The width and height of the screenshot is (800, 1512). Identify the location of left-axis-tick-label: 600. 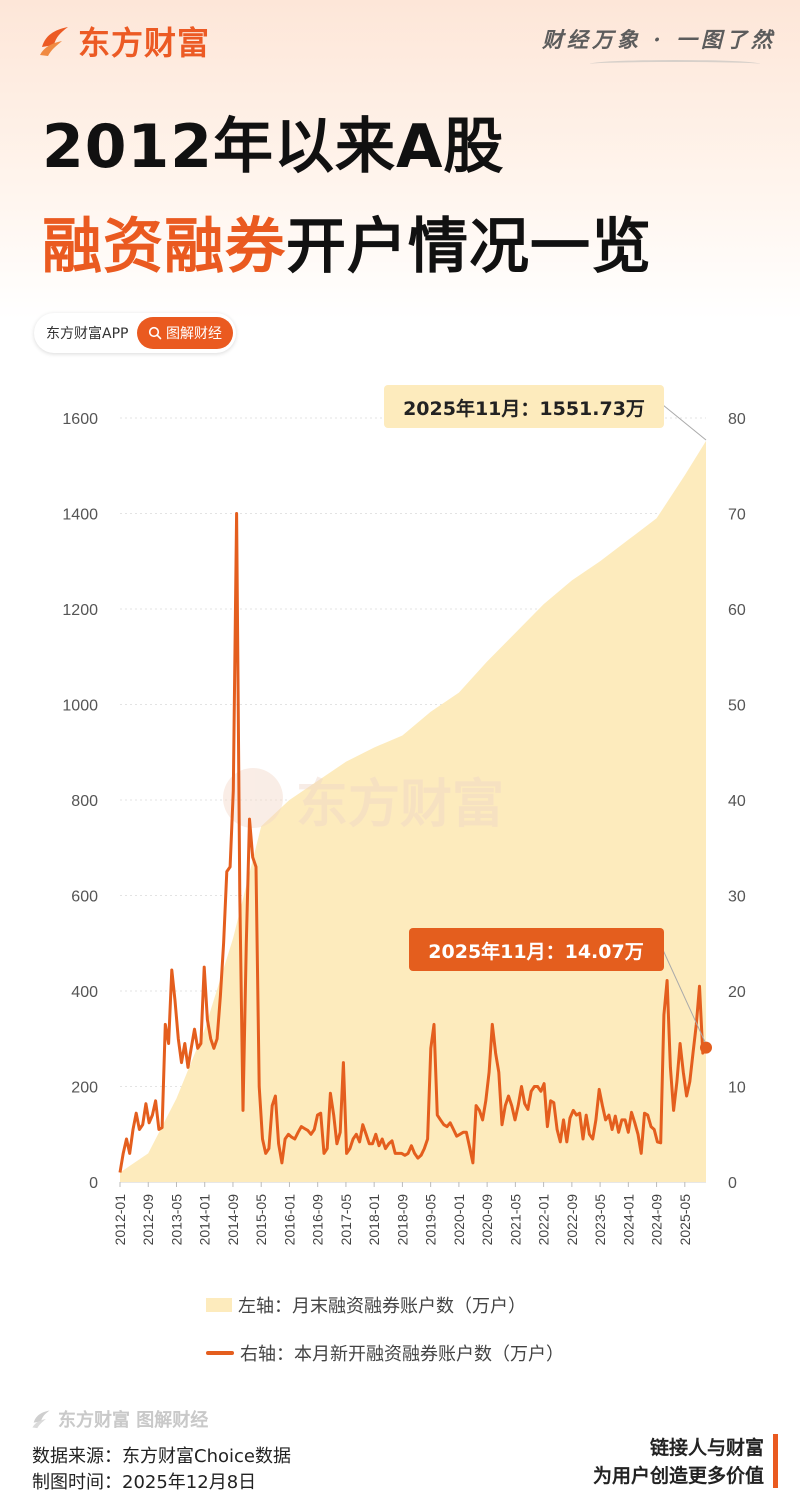
(84, 897).